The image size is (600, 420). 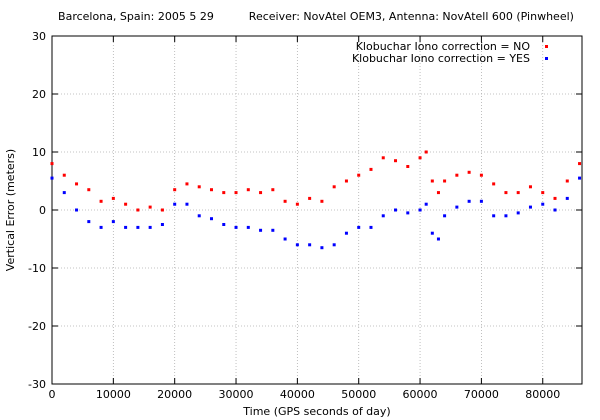 I want to click on y-tick-label: 20, so click(x=39, y=94).